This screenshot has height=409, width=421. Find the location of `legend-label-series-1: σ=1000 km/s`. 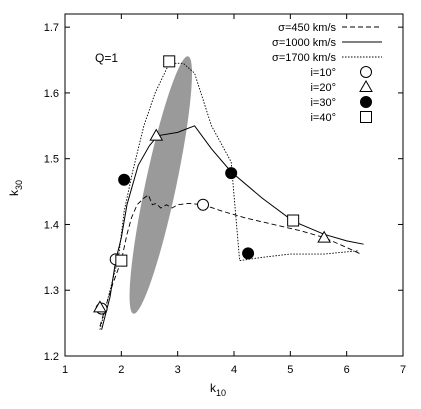

legend-label-series-1: σ=1000 km/s is located at coordinates (304, 43).